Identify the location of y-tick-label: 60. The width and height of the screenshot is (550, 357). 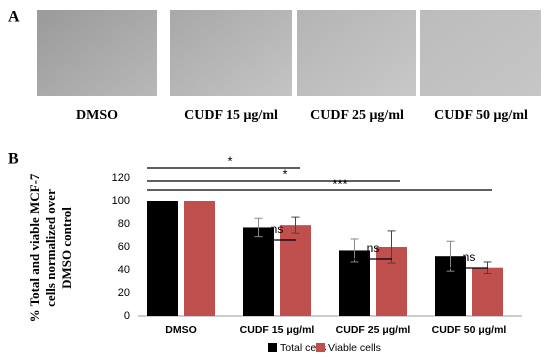
(124, 247).